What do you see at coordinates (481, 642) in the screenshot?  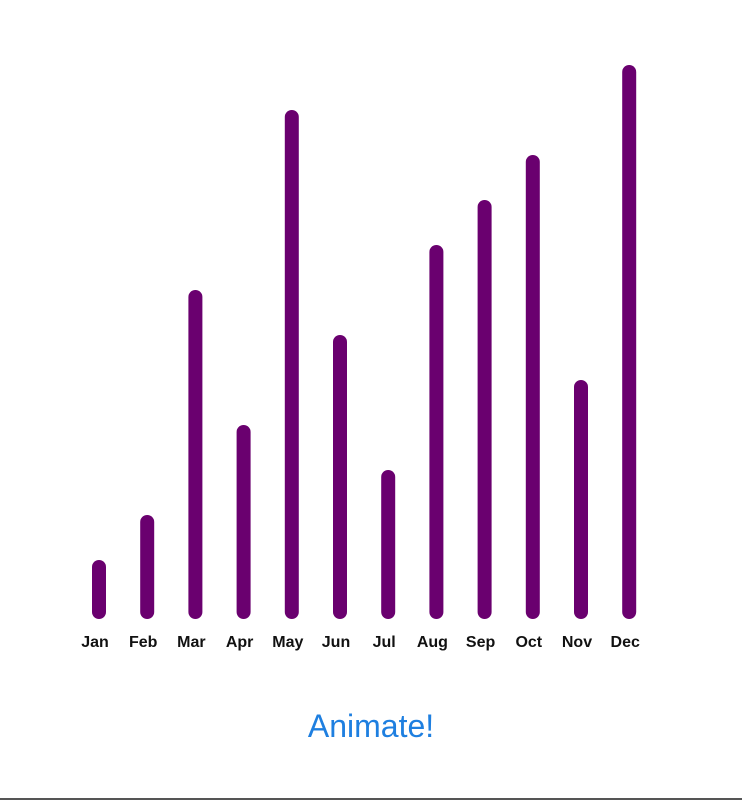 I see `month-label-sep: Sep` at bounding box center [481, 642].